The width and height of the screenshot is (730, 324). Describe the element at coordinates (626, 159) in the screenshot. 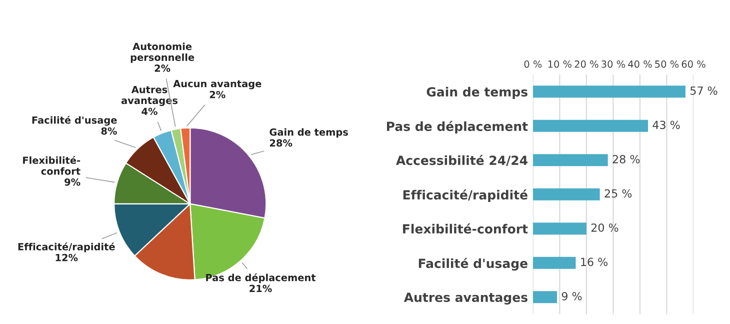

I see `data-label: 28 %` at that location.